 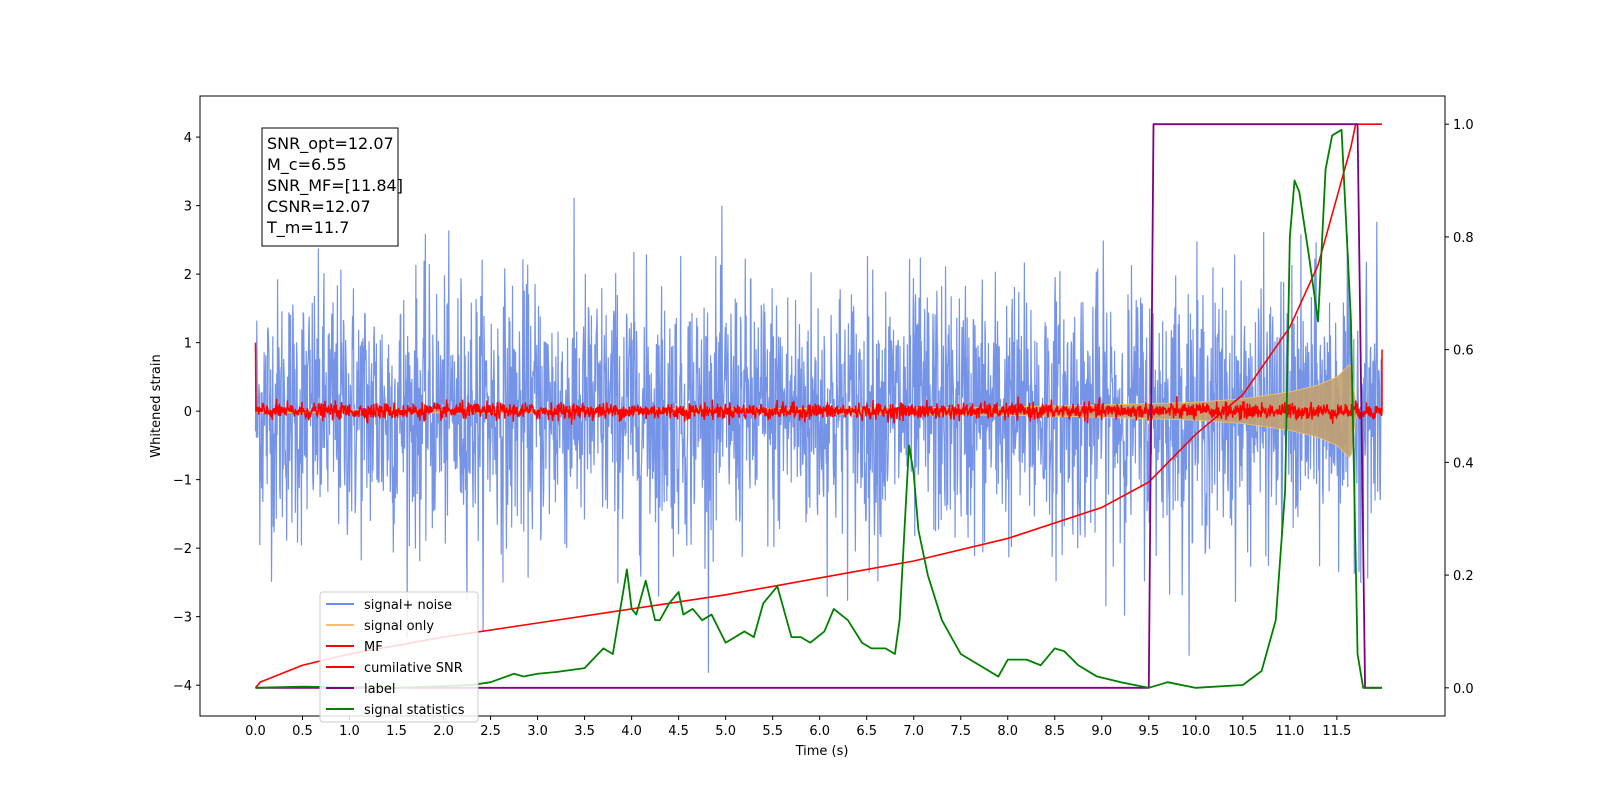 I want to click on y-tick-label: −3, so click(x=182, y=618).